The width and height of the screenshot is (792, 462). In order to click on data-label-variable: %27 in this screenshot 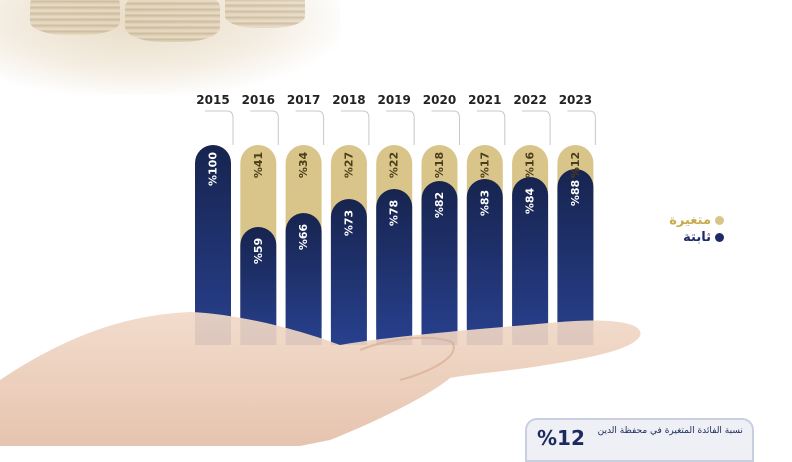, I will do `click(348, 165)`.